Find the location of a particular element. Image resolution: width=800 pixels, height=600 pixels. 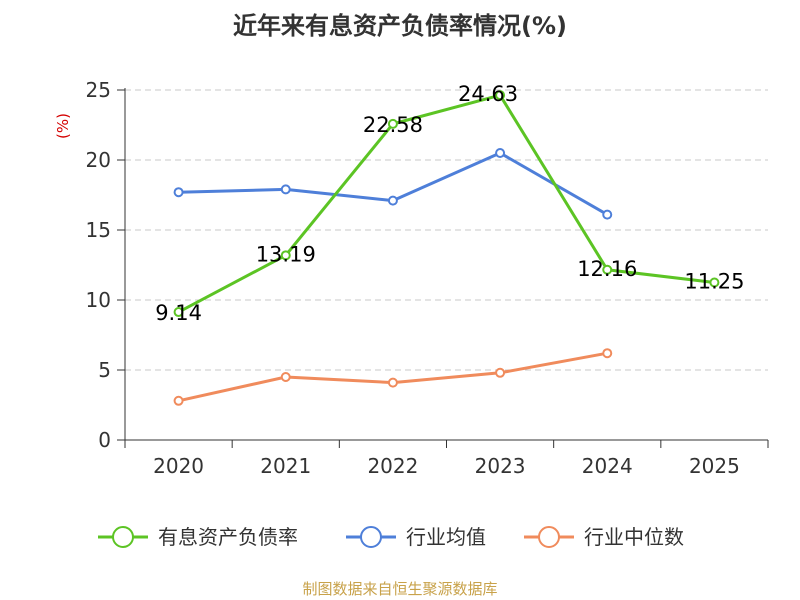

legend: 有息资产负债率 行业均值 行业中位数 is located at coordinates (391, 537).